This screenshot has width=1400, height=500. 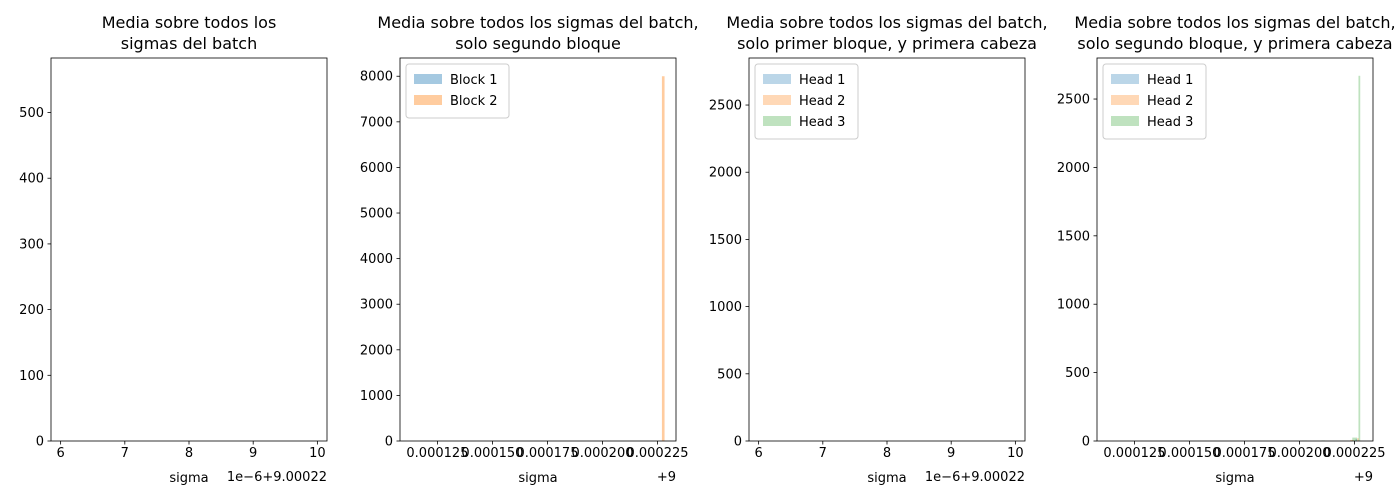 What do you see at coordinates (31, 376) in the screenshot?
I see `y-tick-label: 100` at bounding box center [31, 376].